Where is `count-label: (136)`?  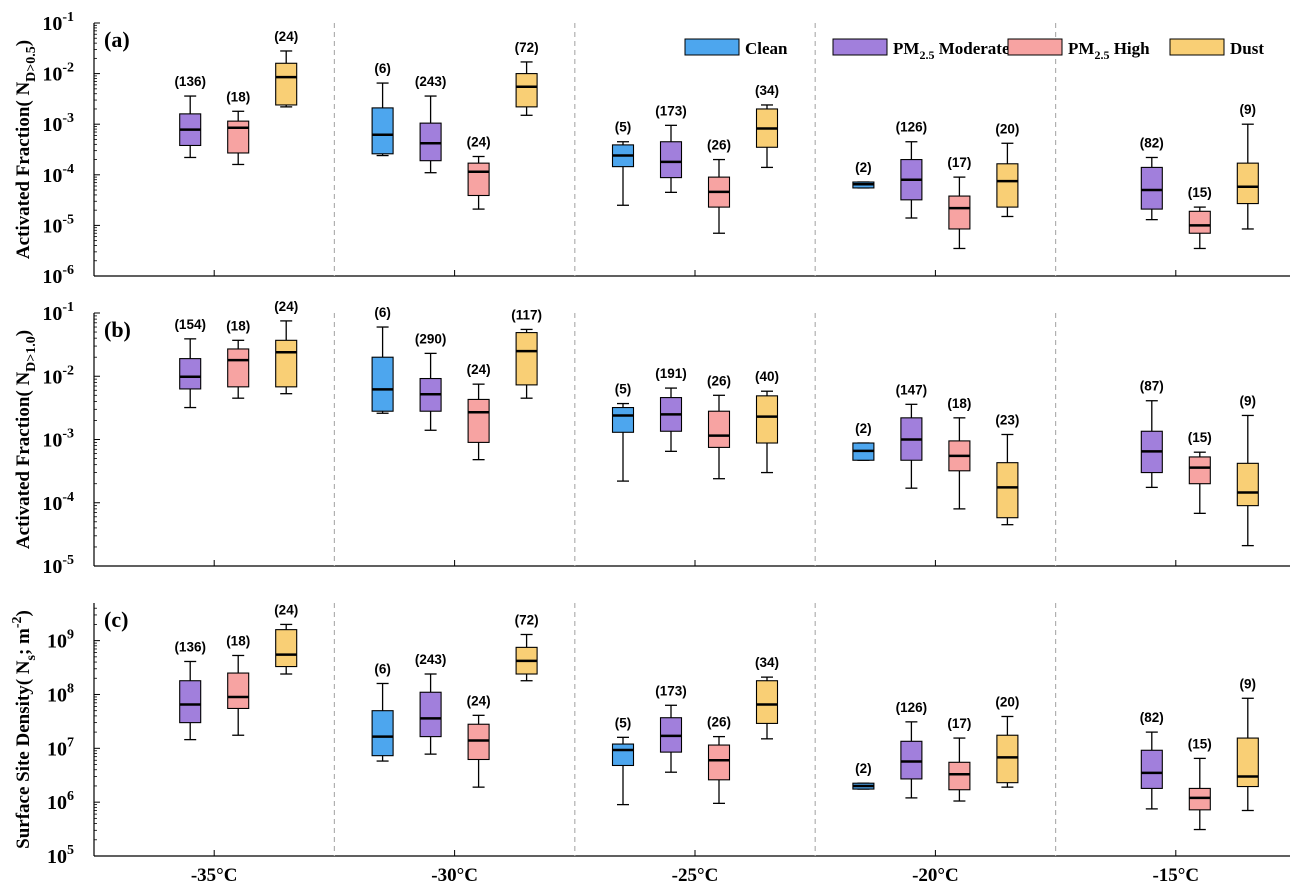
count-label: (136) is located at coordinates (190, 81).